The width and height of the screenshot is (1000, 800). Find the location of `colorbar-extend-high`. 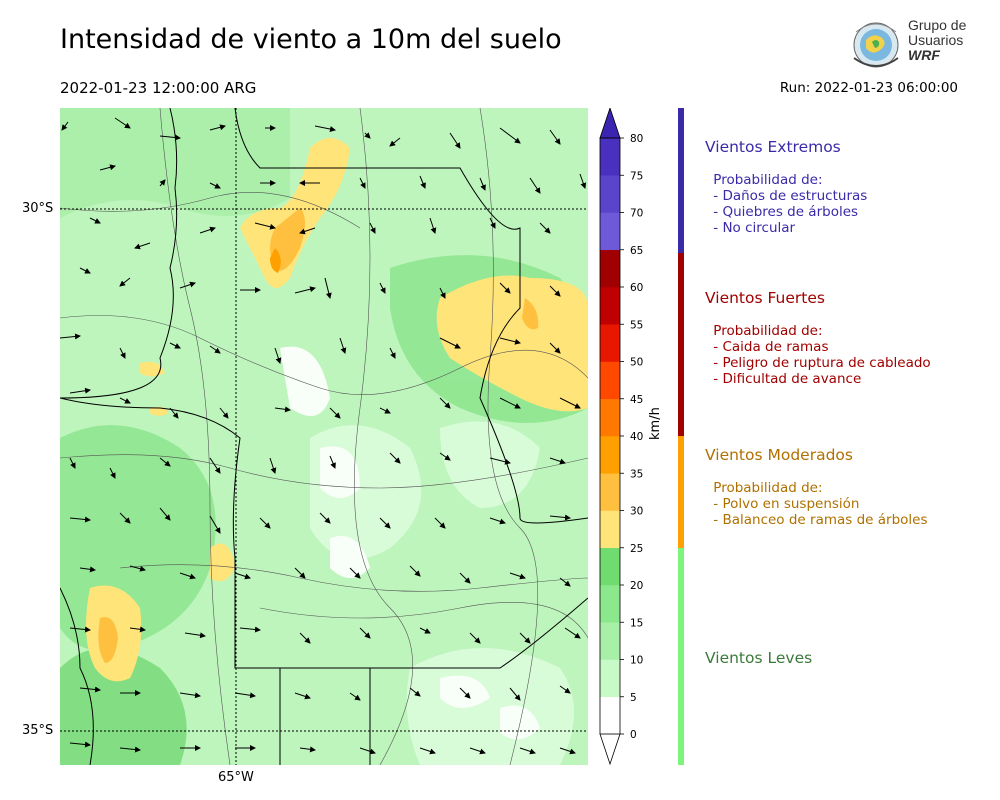

colorbar-extend-high is located at coordinates (610, 123).